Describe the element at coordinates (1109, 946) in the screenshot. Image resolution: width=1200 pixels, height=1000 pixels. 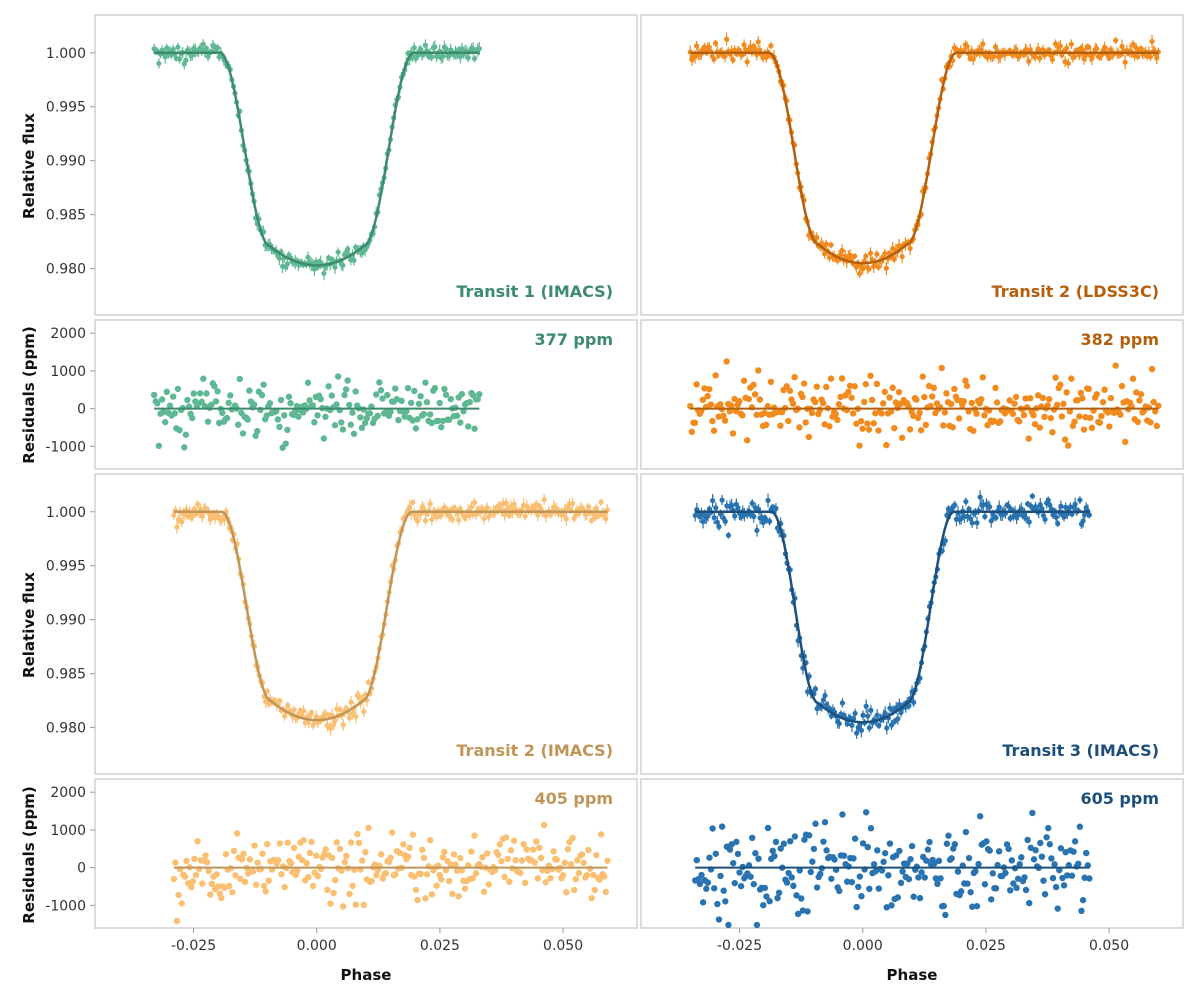
I see `xtick-label: 0.050` at that location.